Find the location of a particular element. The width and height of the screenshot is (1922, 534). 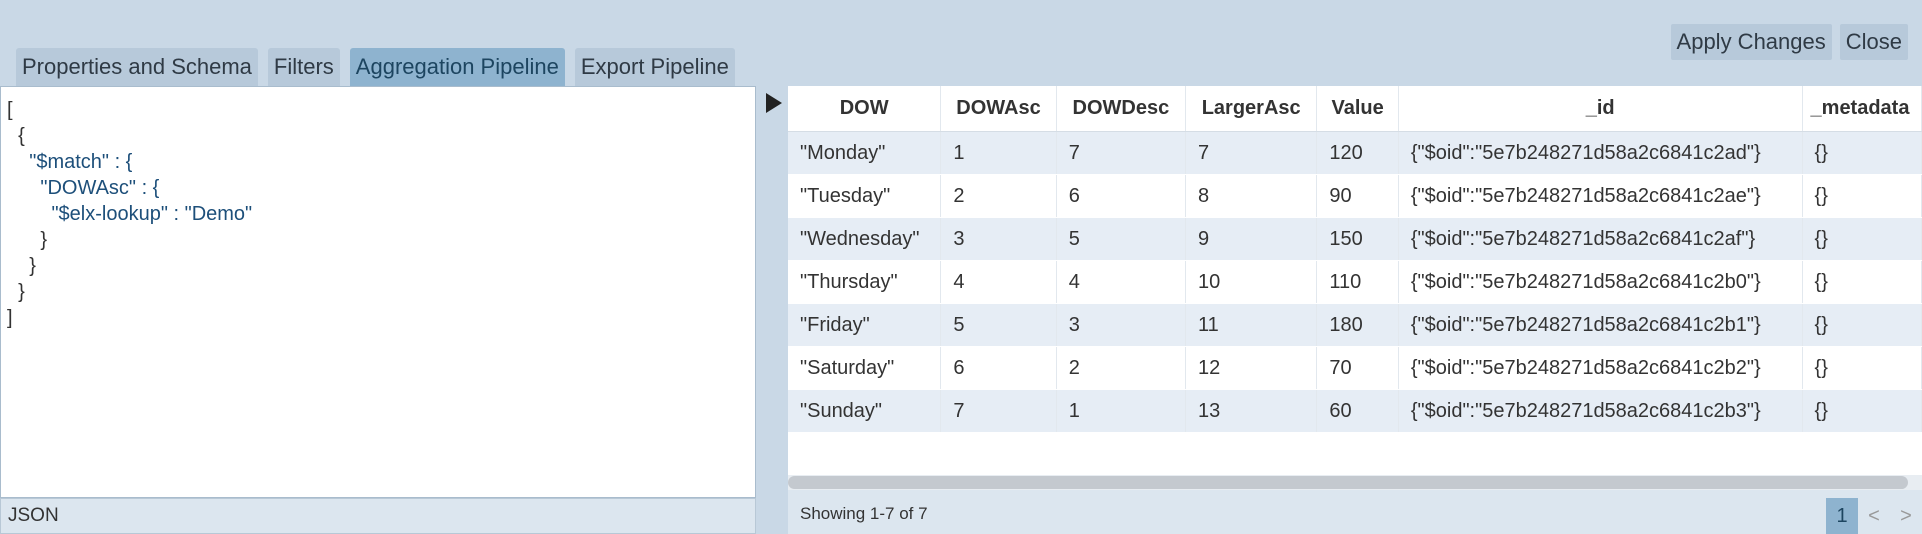

table-cell: 11 is located at coordinates (1251, 325).